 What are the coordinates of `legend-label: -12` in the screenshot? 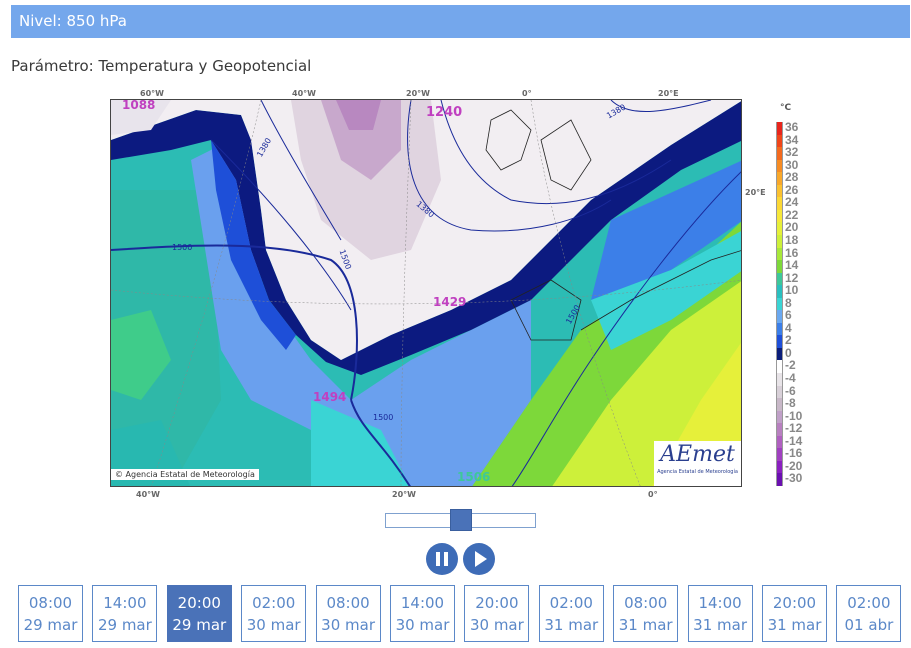 It's located at (794, 428).